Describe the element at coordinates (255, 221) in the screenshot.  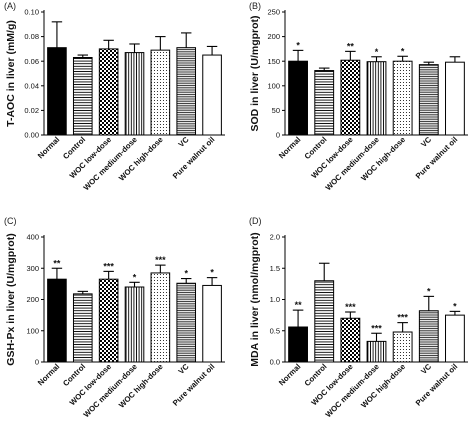
I see `panel-label: (D)` at that location.